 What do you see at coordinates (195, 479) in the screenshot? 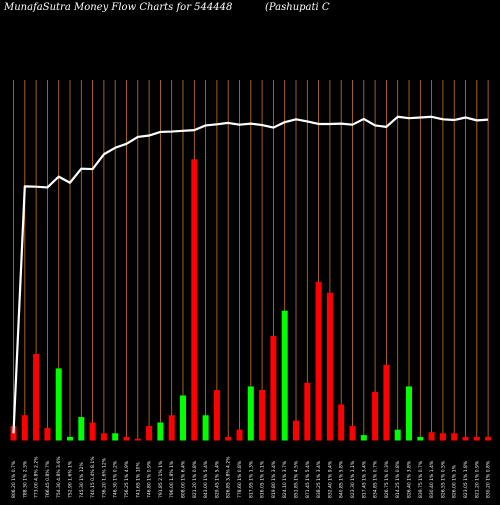
I see `x-tick-label: 821.20 1% 0.8%` at bounding box center [195, 479].